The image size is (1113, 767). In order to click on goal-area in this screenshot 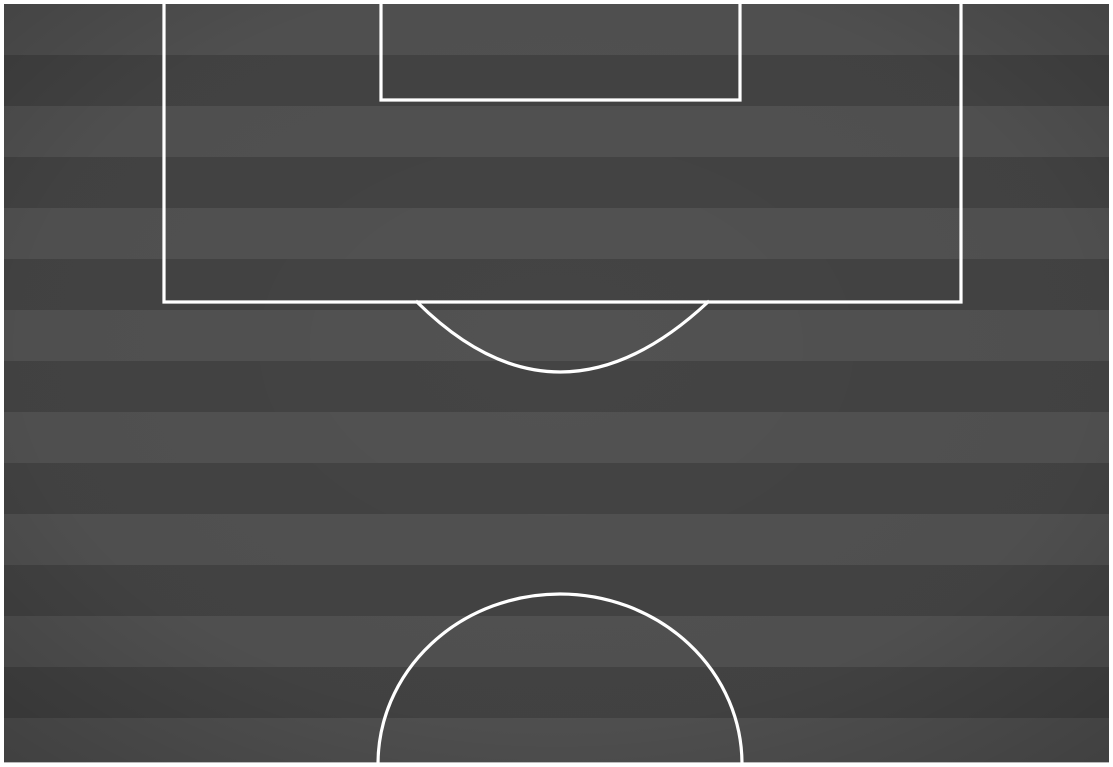, I will do `click(560, 52)`.